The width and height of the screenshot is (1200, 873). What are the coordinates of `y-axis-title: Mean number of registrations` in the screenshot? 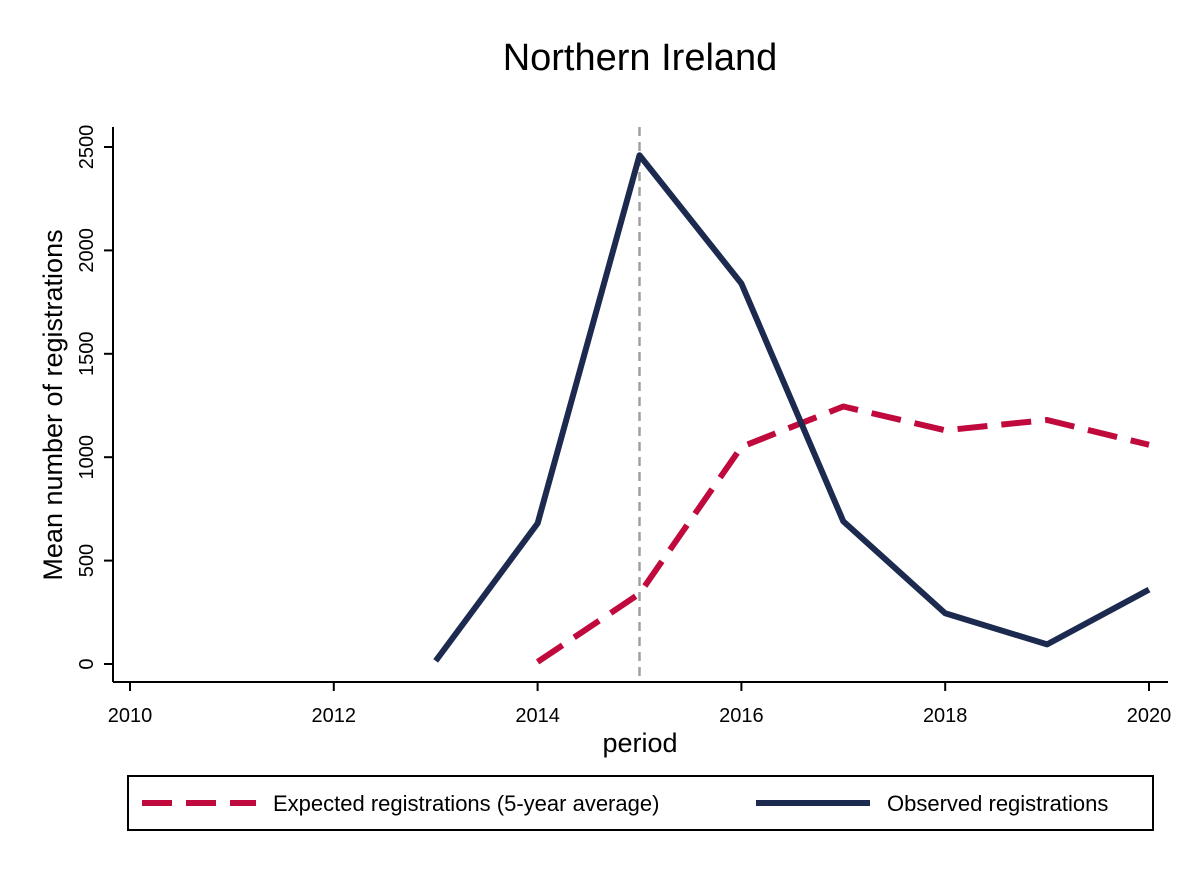 It's located at (53, 404).